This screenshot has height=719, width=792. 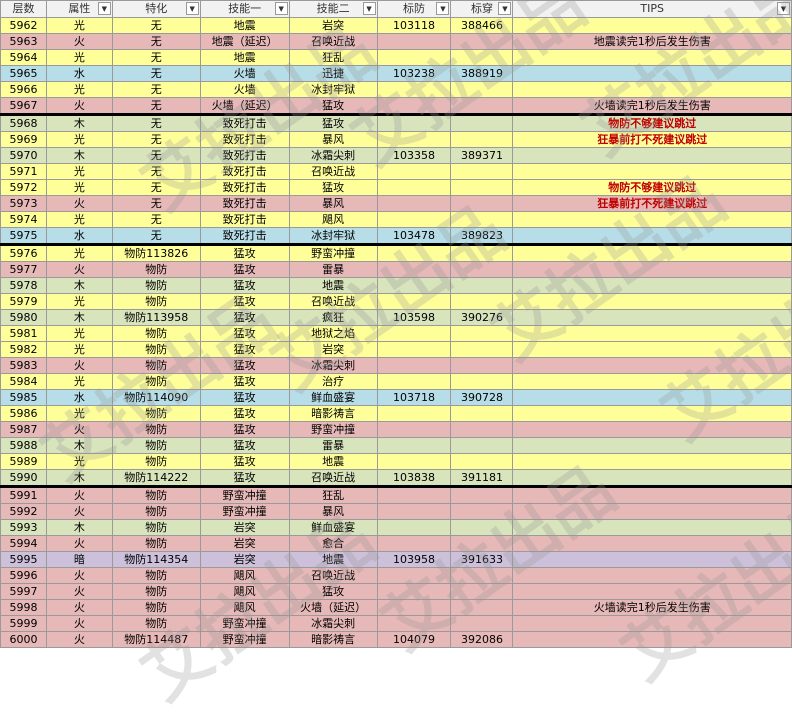 What do you see at coordinates (23, 155) in the screenshot?
I see `floor-cell: 5970` at bounding box center [23, 155].